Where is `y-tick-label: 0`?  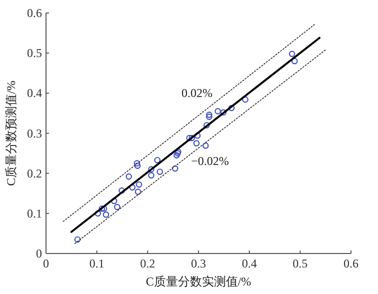 y-tick-label: 0 is located at coordinates (39, 253).